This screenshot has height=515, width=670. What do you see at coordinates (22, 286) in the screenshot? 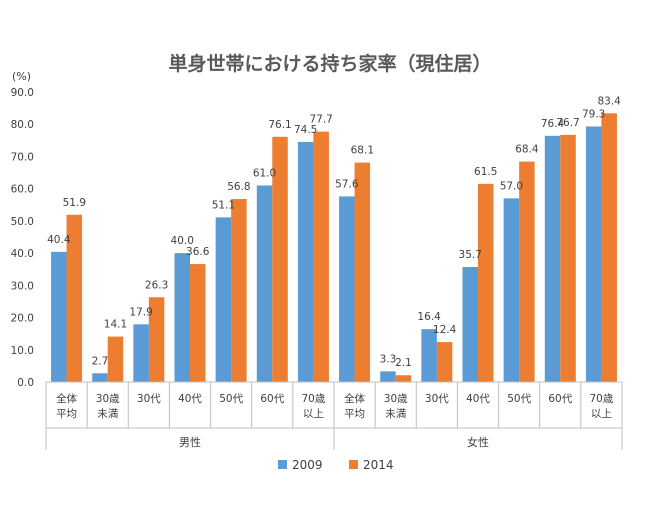
I see `y-tick-label: 30.0` at bounding box center [22, 286].